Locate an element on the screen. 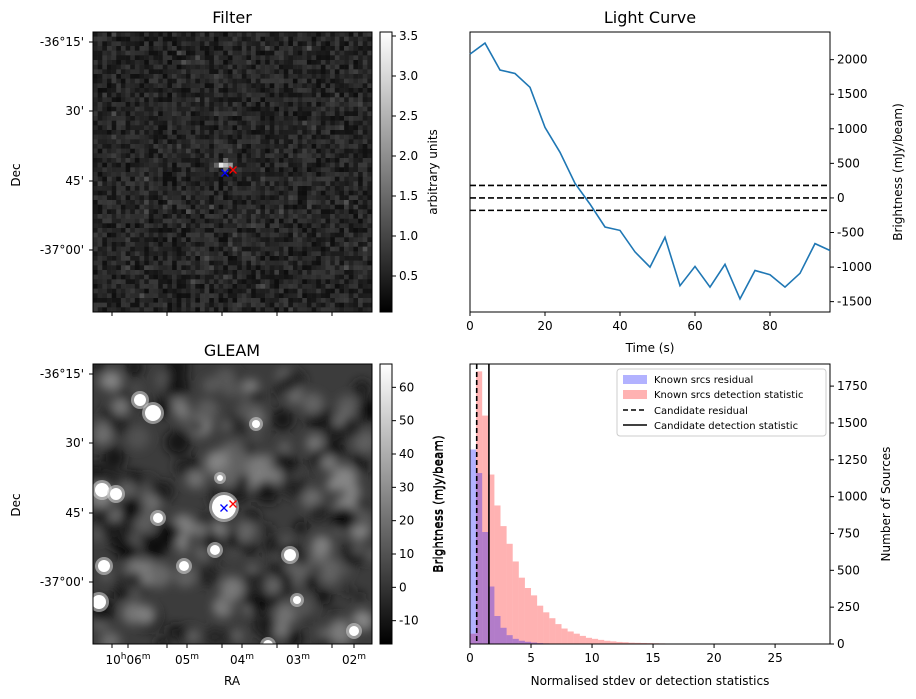 Image resolution: width=916 pixels, height=699 pixels. gleam-markers is located at coordinates (228, 506).